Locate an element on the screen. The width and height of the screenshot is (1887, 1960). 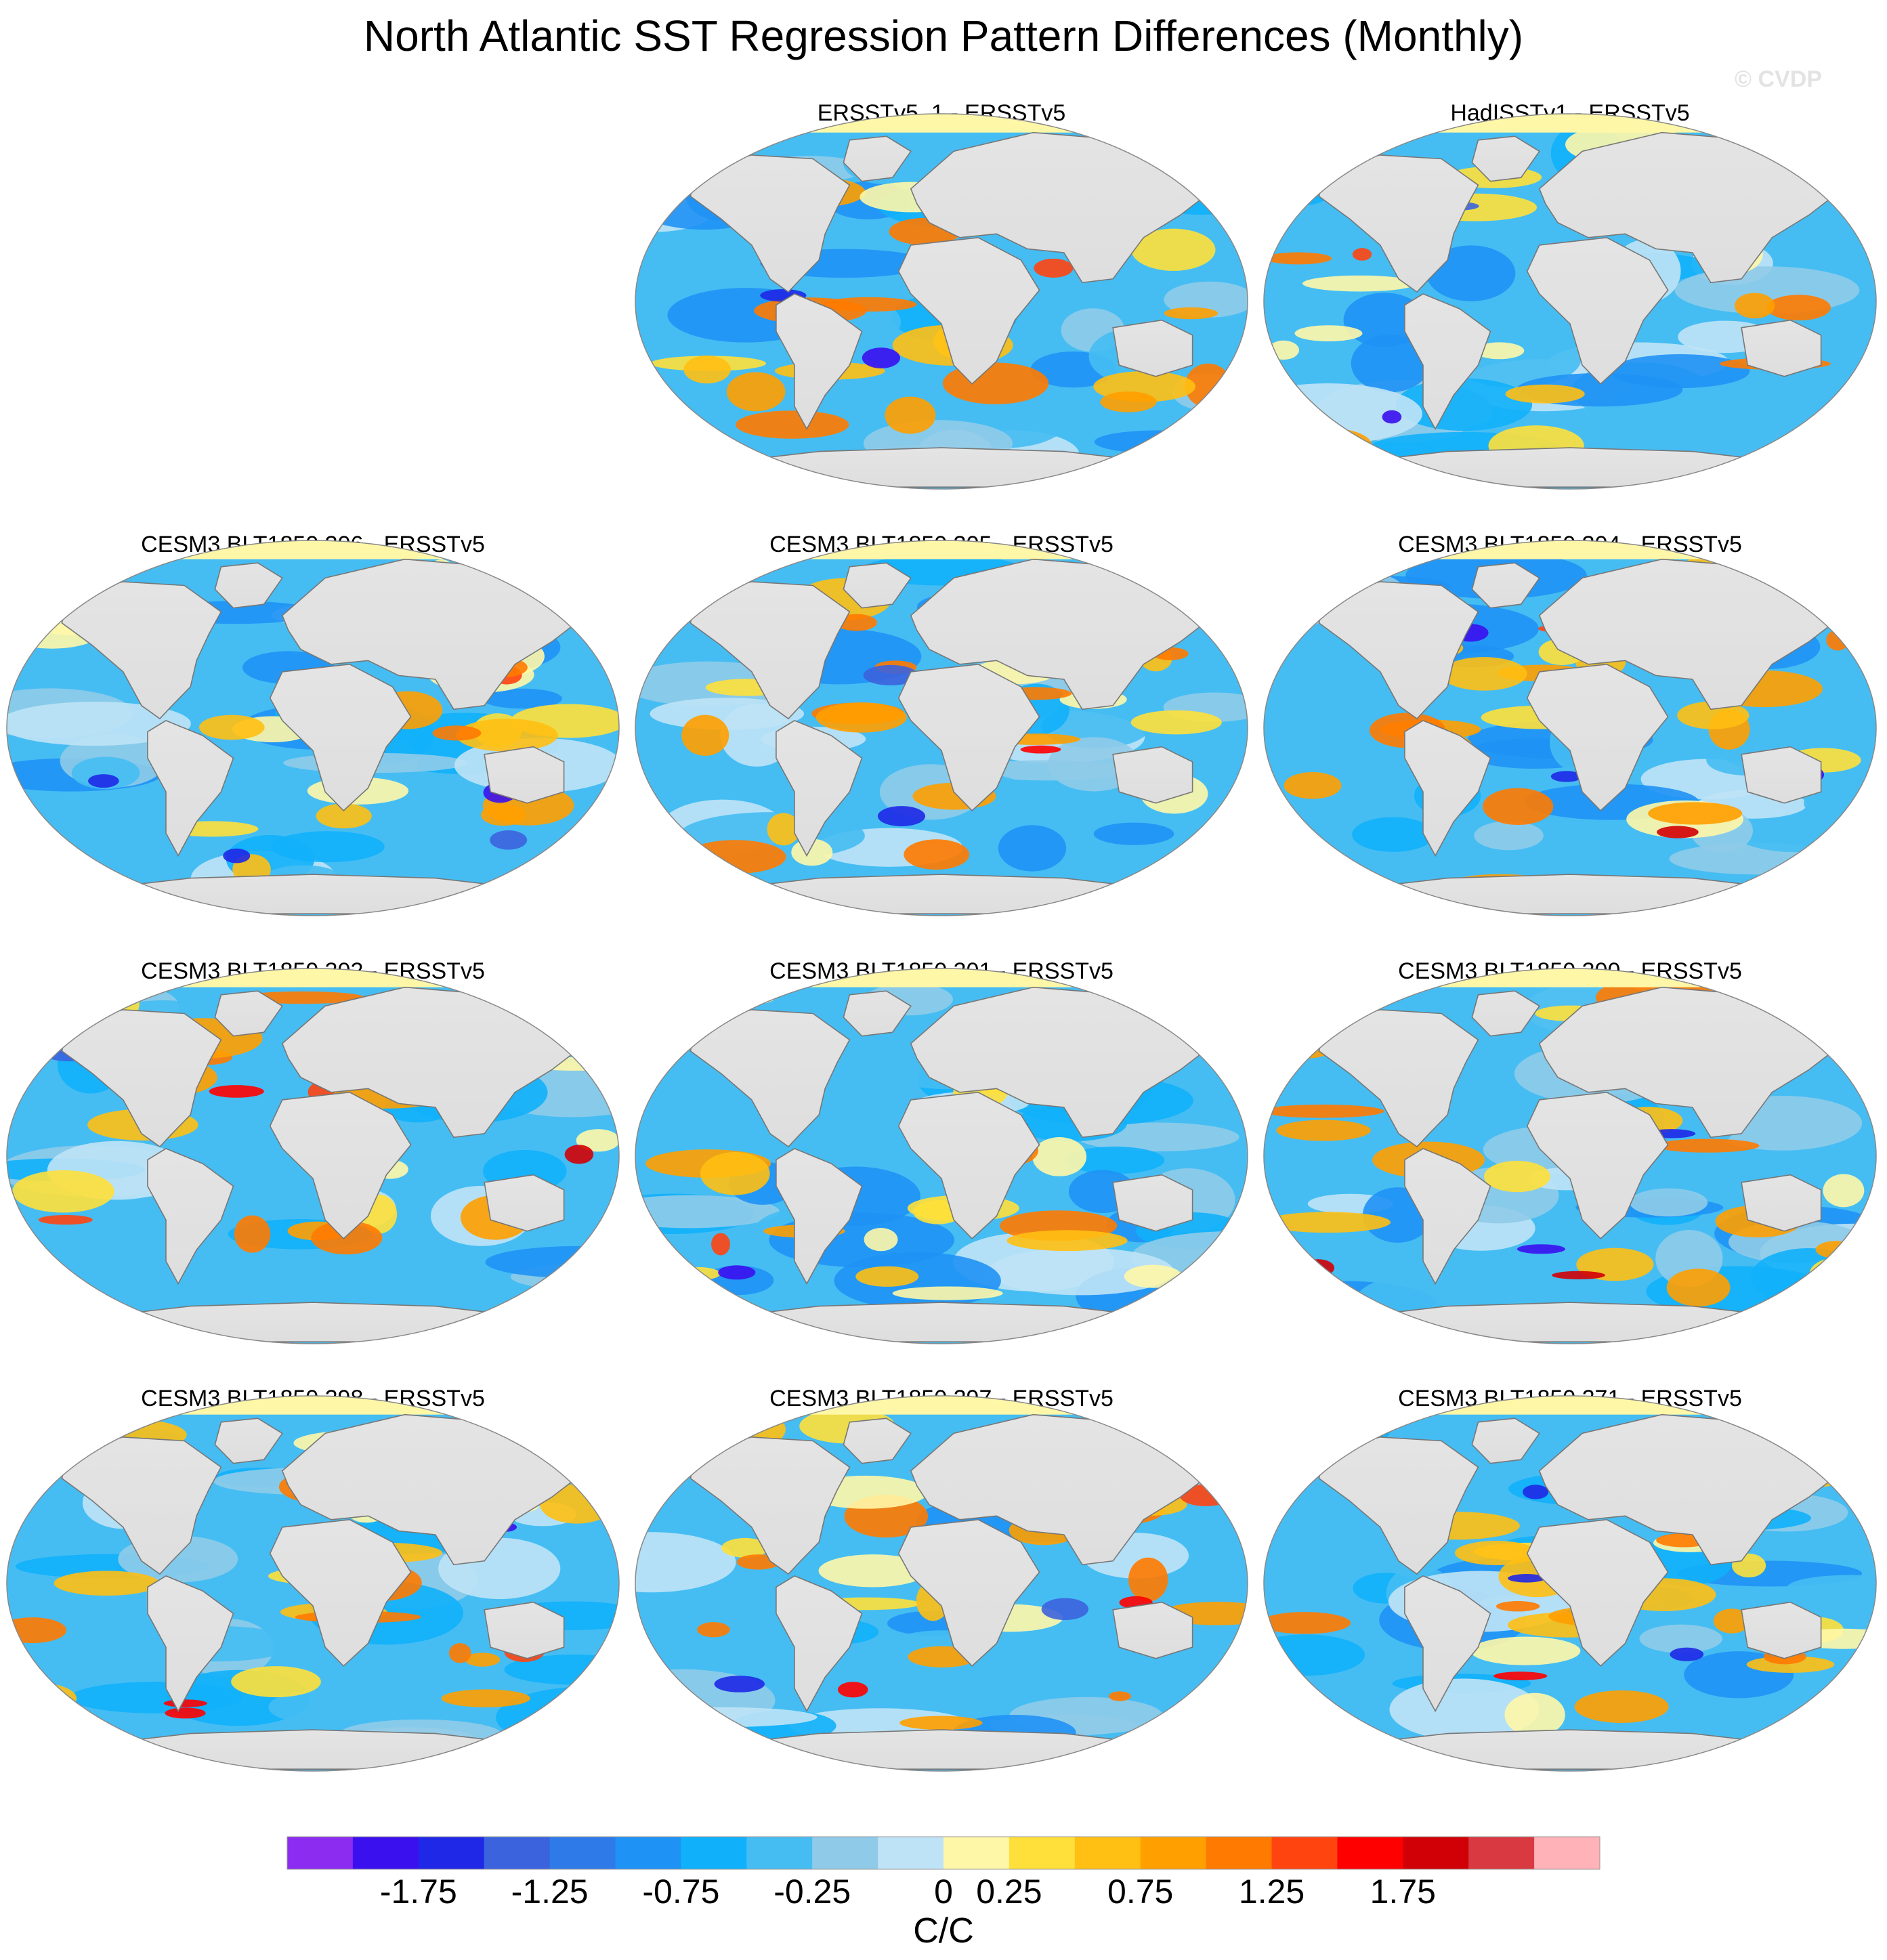
map-panel: CESM3 BLT1850 302 - ERSSTv5 is located at coordinates (313, 1151).